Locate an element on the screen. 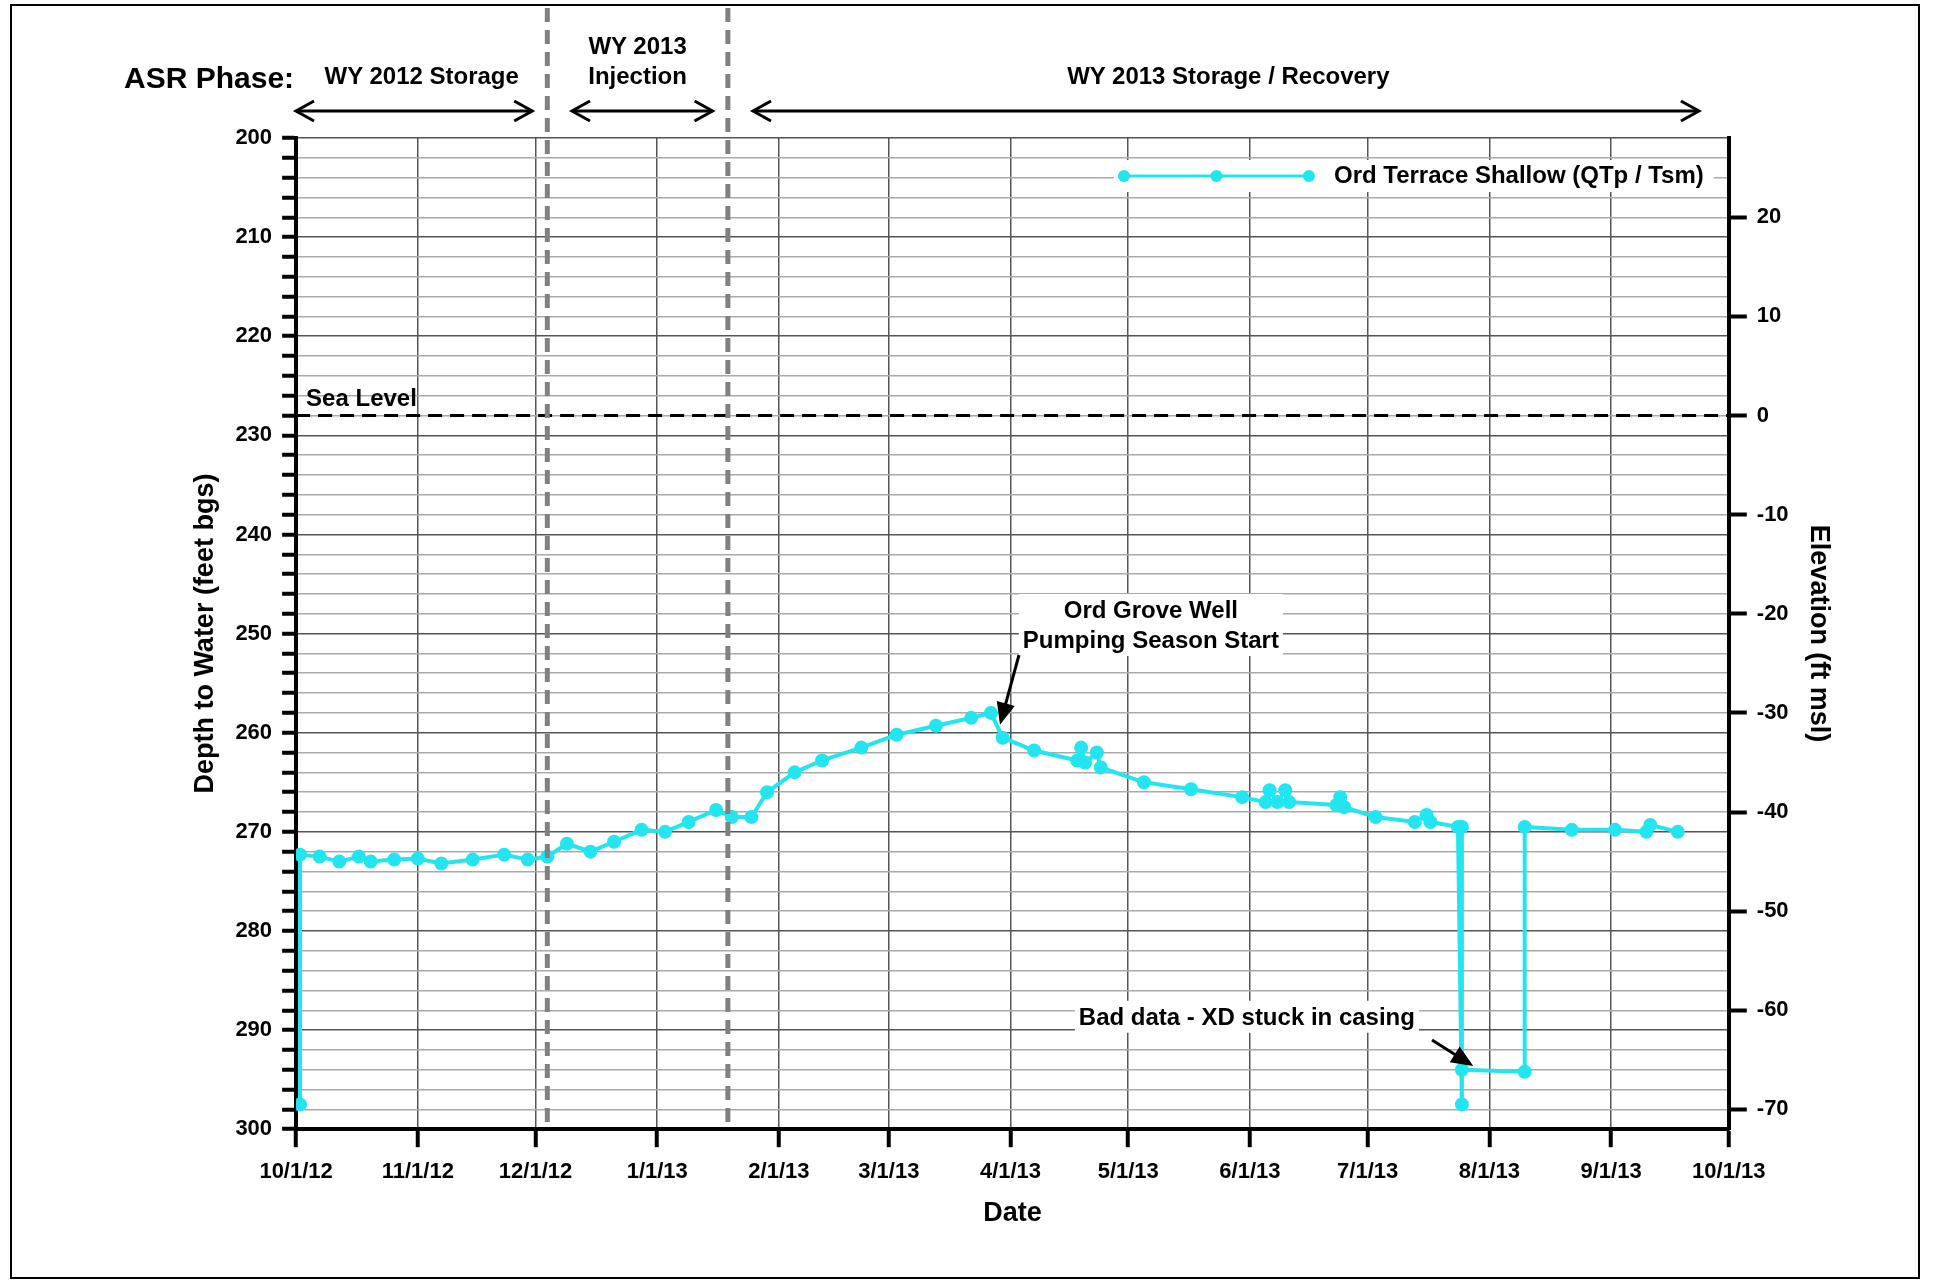 This screenshot has width=1934, height=1285. x-tick-label: 4/1/13 is located at coordinates (1010, 1171).